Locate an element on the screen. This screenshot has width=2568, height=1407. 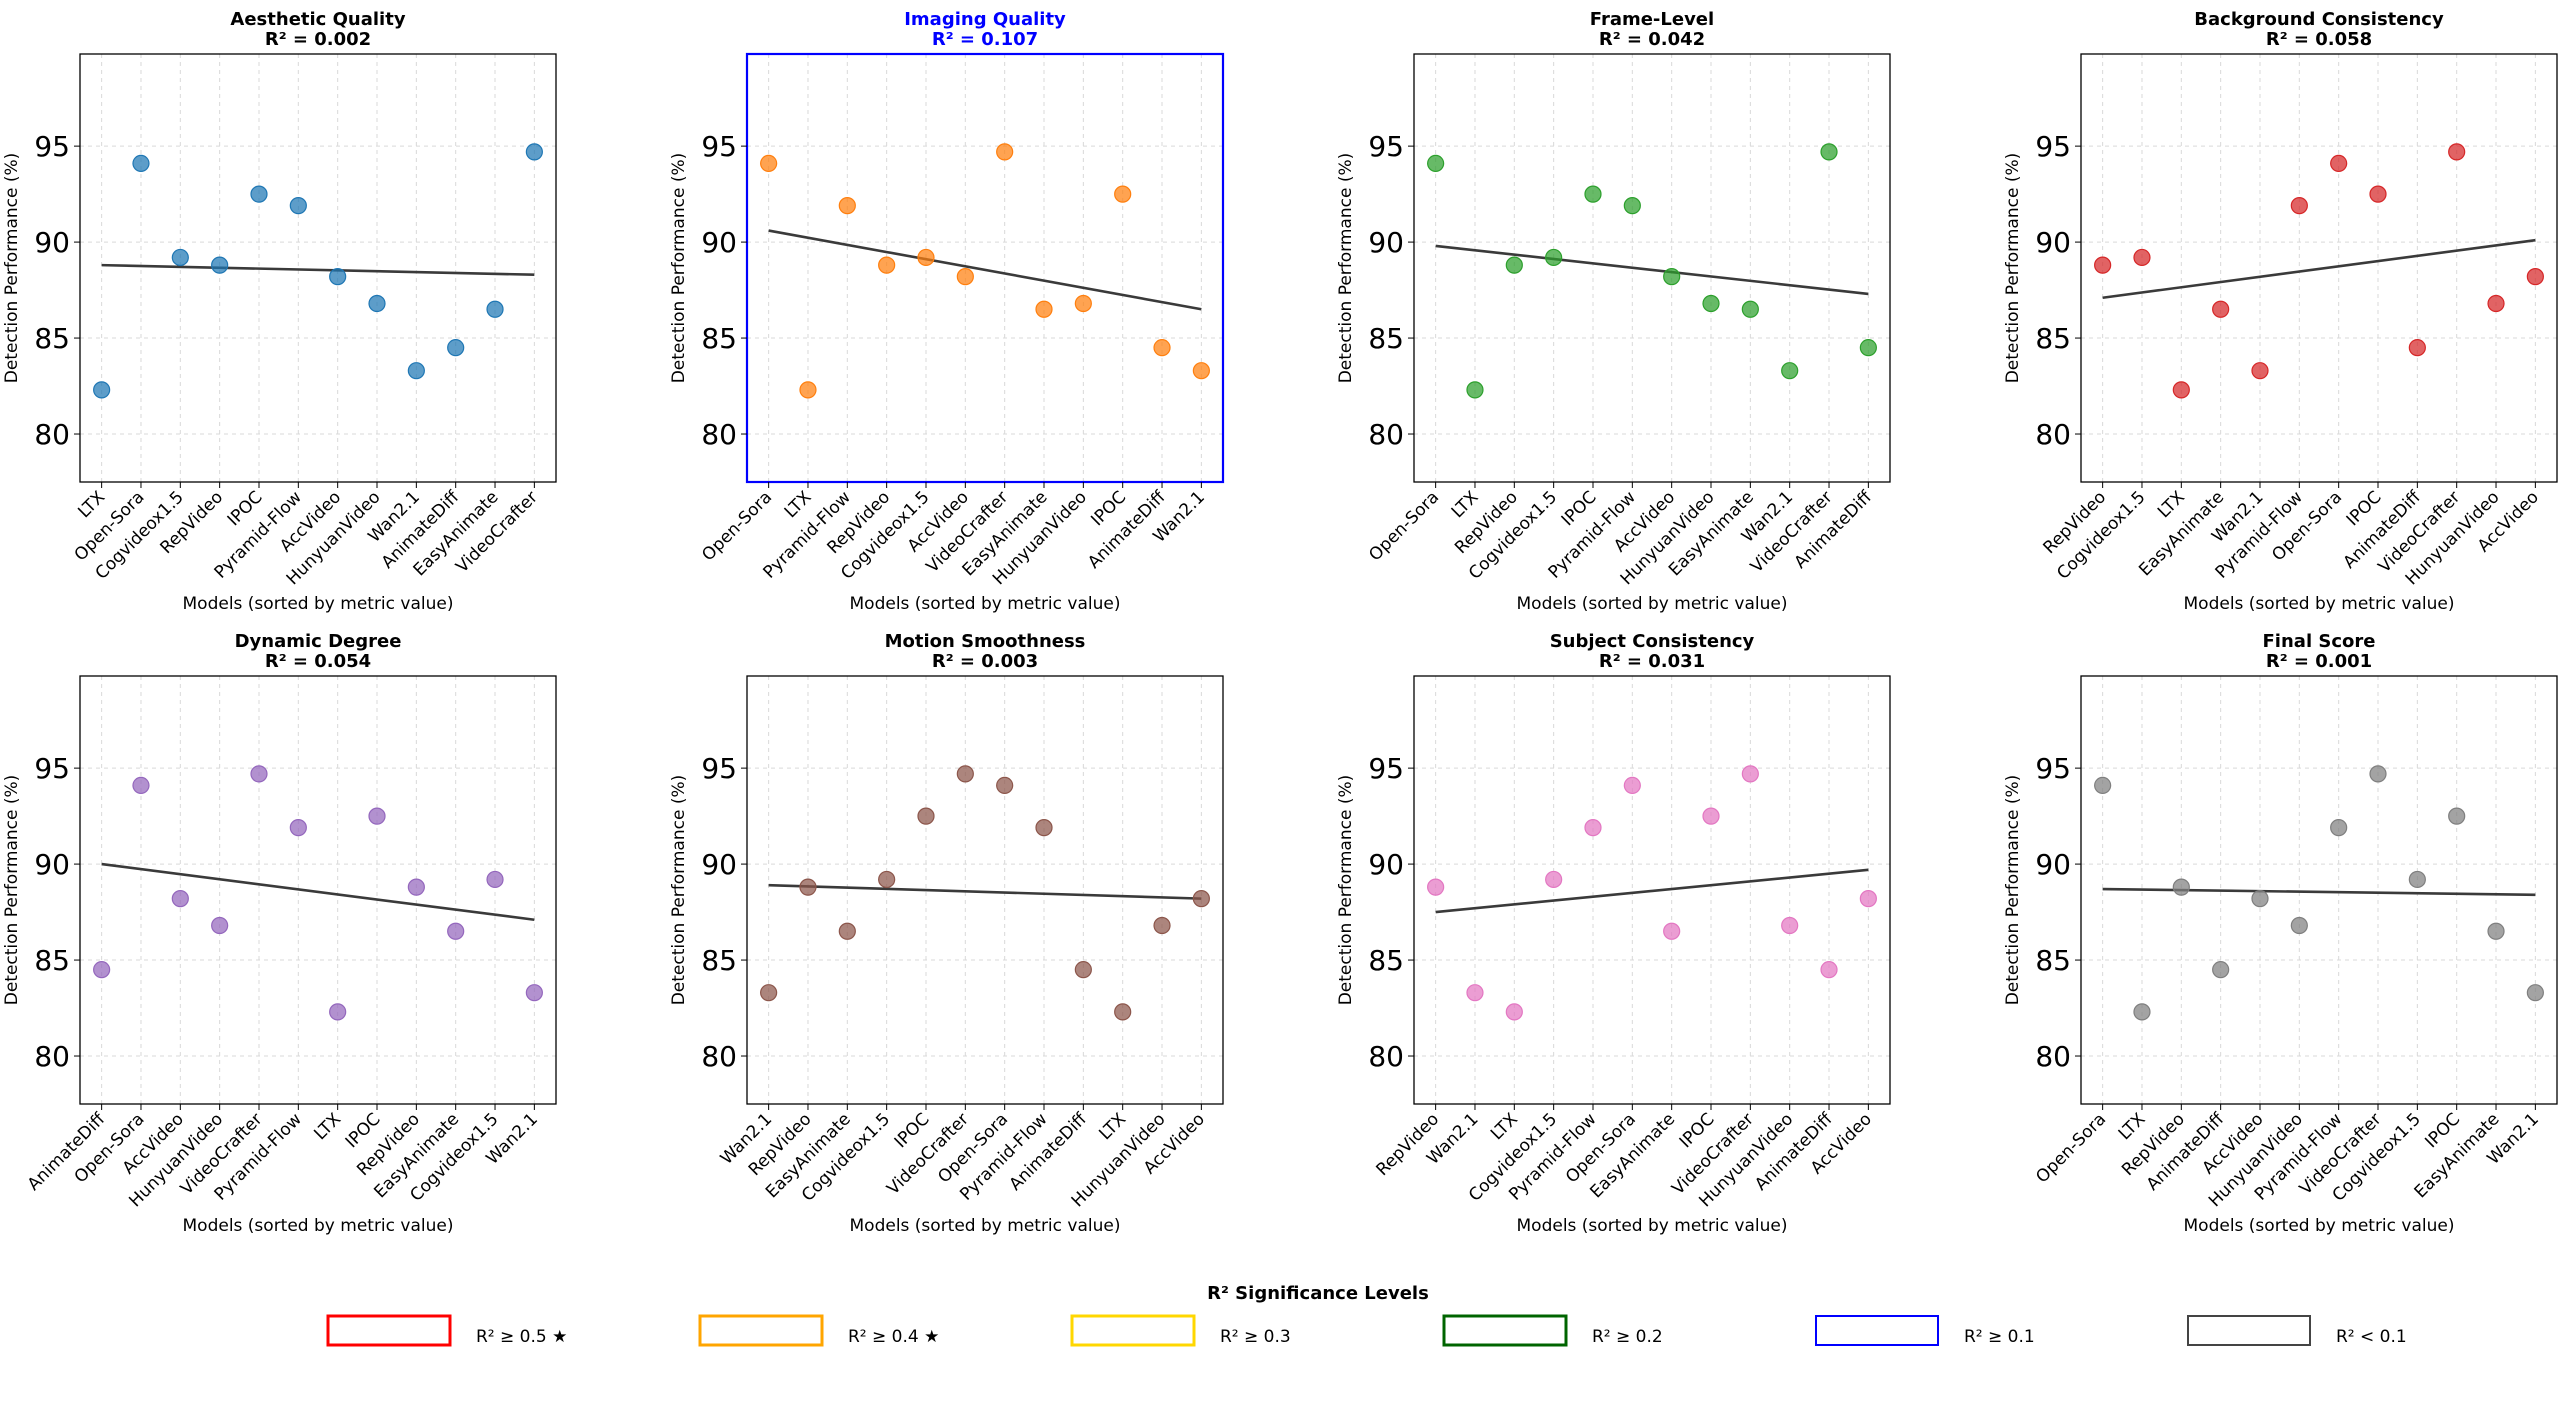
subplot-title: Imaging Quality is located at coordinates (985, 19).